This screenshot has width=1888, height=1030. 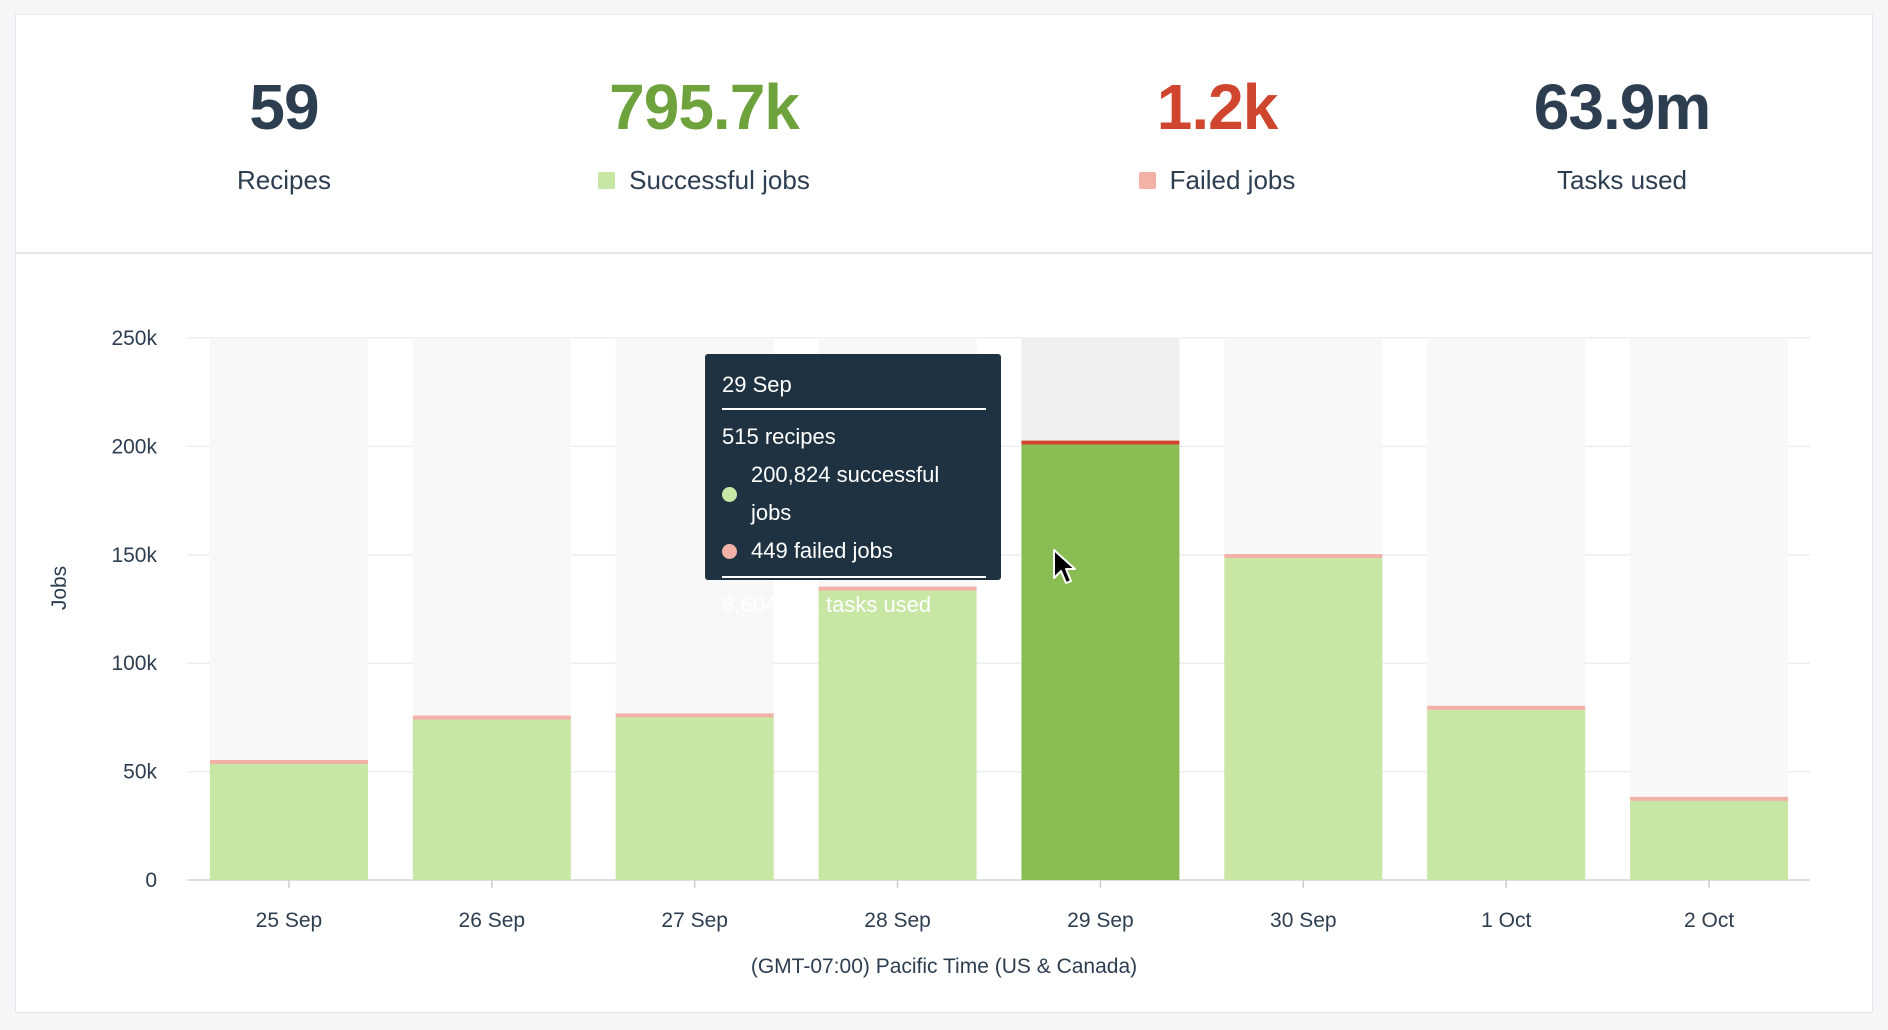 I want to click on x-tick-label: 26 Sep, so click(x=492, y=920).